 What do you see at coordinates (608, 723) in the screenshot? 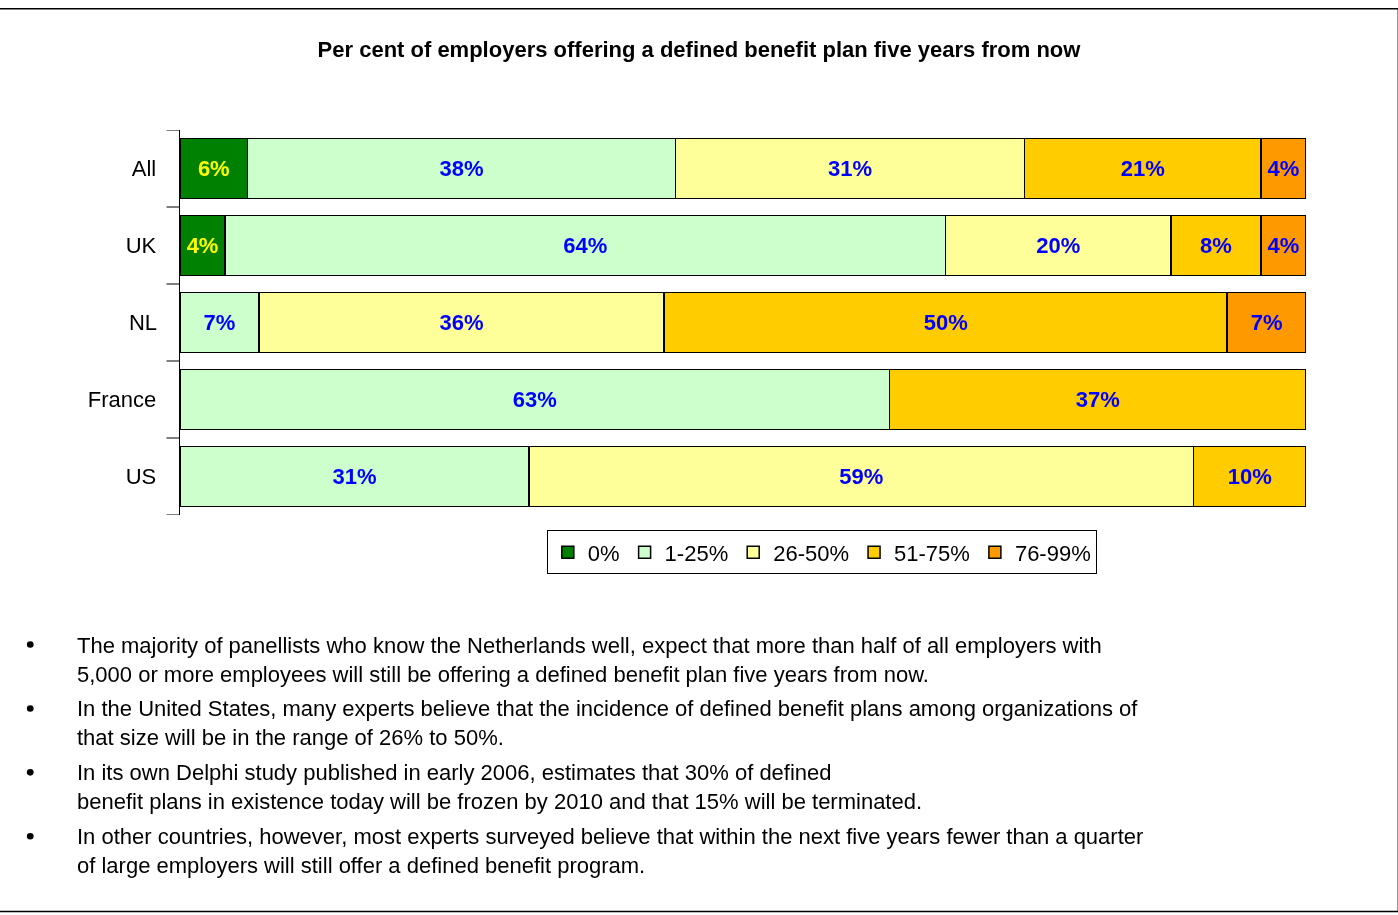
I see `text: In the United States, many experts believe that the incidence of defined benefit plans among organizations of that size will be in the range of 26% to 50%.` at bounding box center [608, 723].